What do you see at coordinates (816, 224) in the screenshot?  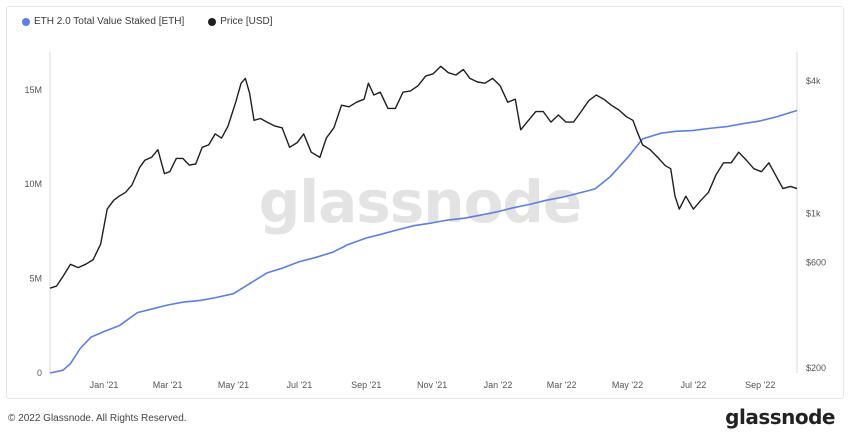 I see `right-axis-ticks: $200 $600 $1k $4k` at bounding box center [816, 224].